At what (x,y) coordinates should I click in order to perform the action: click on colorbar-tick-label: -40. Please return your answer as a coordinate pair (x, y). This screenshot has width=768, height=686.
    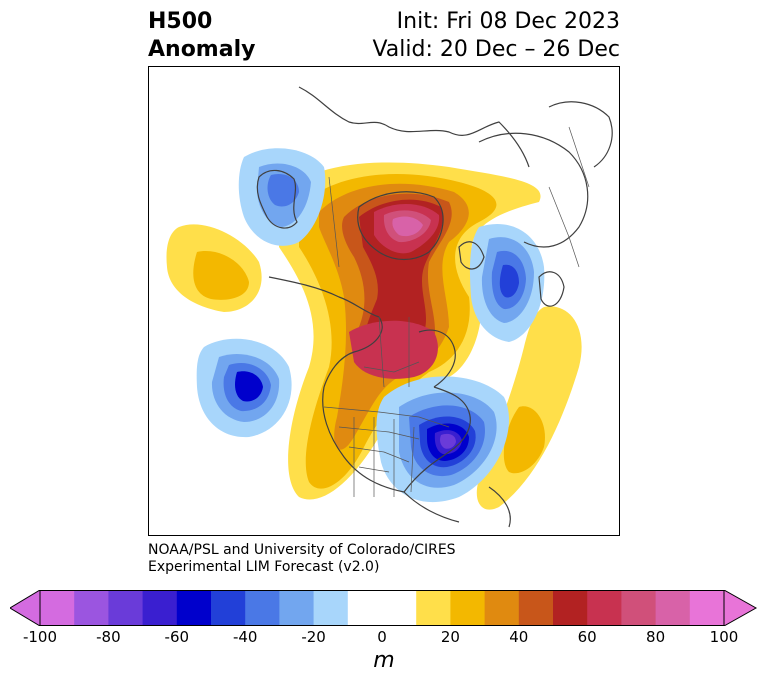
    Looking at the image, I should click on (245, 637).